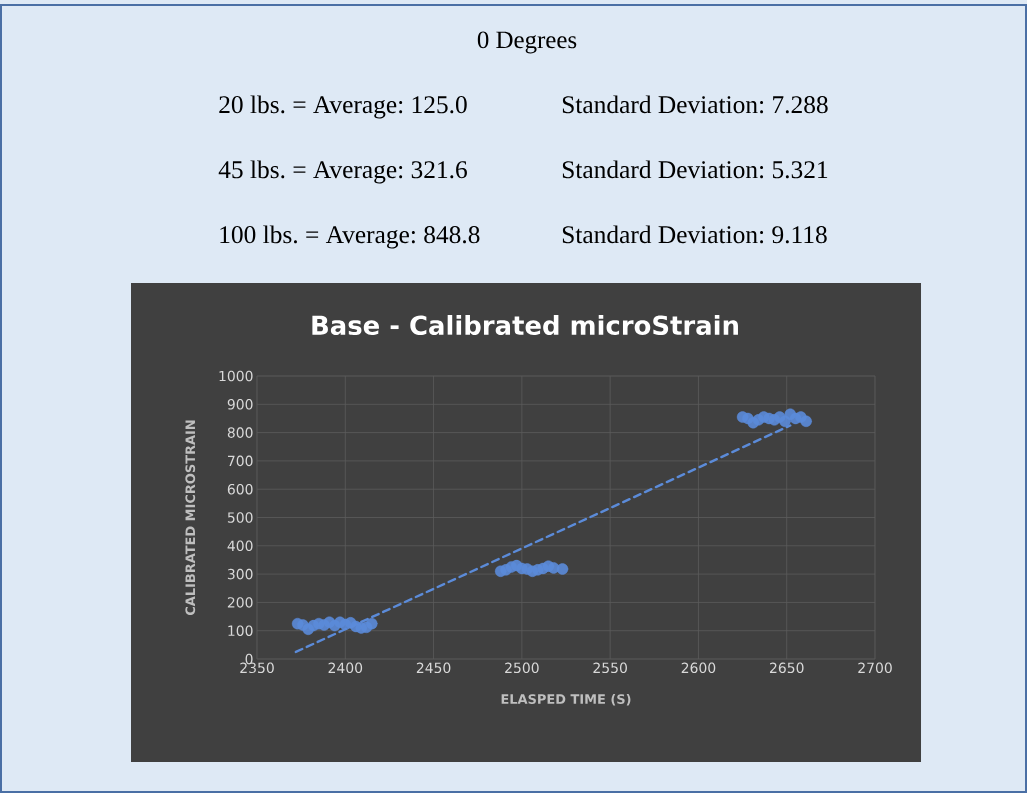 This screenshot has width=1027, height=793. I want to click on y-tick-label: 100, so click(240, 630).